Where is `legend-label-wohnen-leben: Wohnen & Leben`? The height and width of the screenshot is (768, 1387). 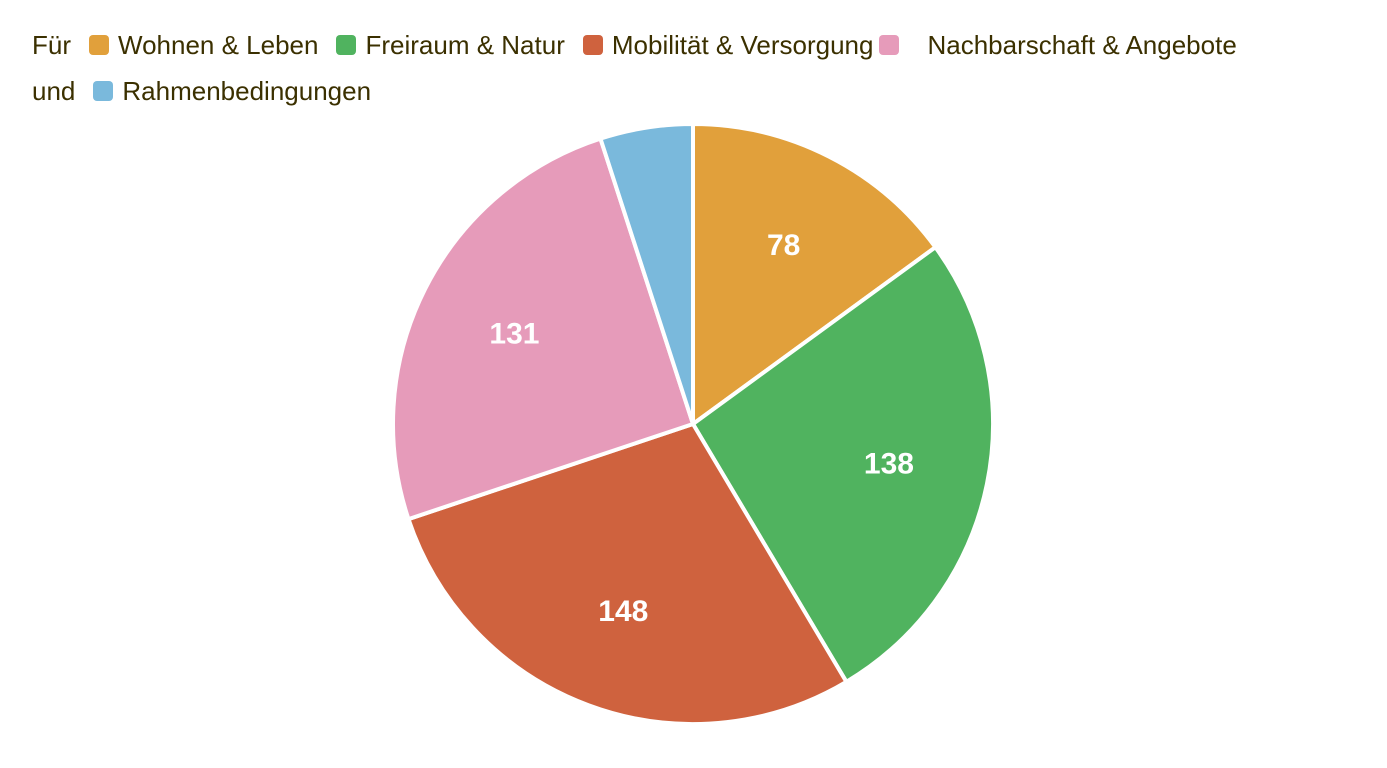
legend-label-wohnen-leben: Wohnen & Leben is located at coordinates (218, 45).